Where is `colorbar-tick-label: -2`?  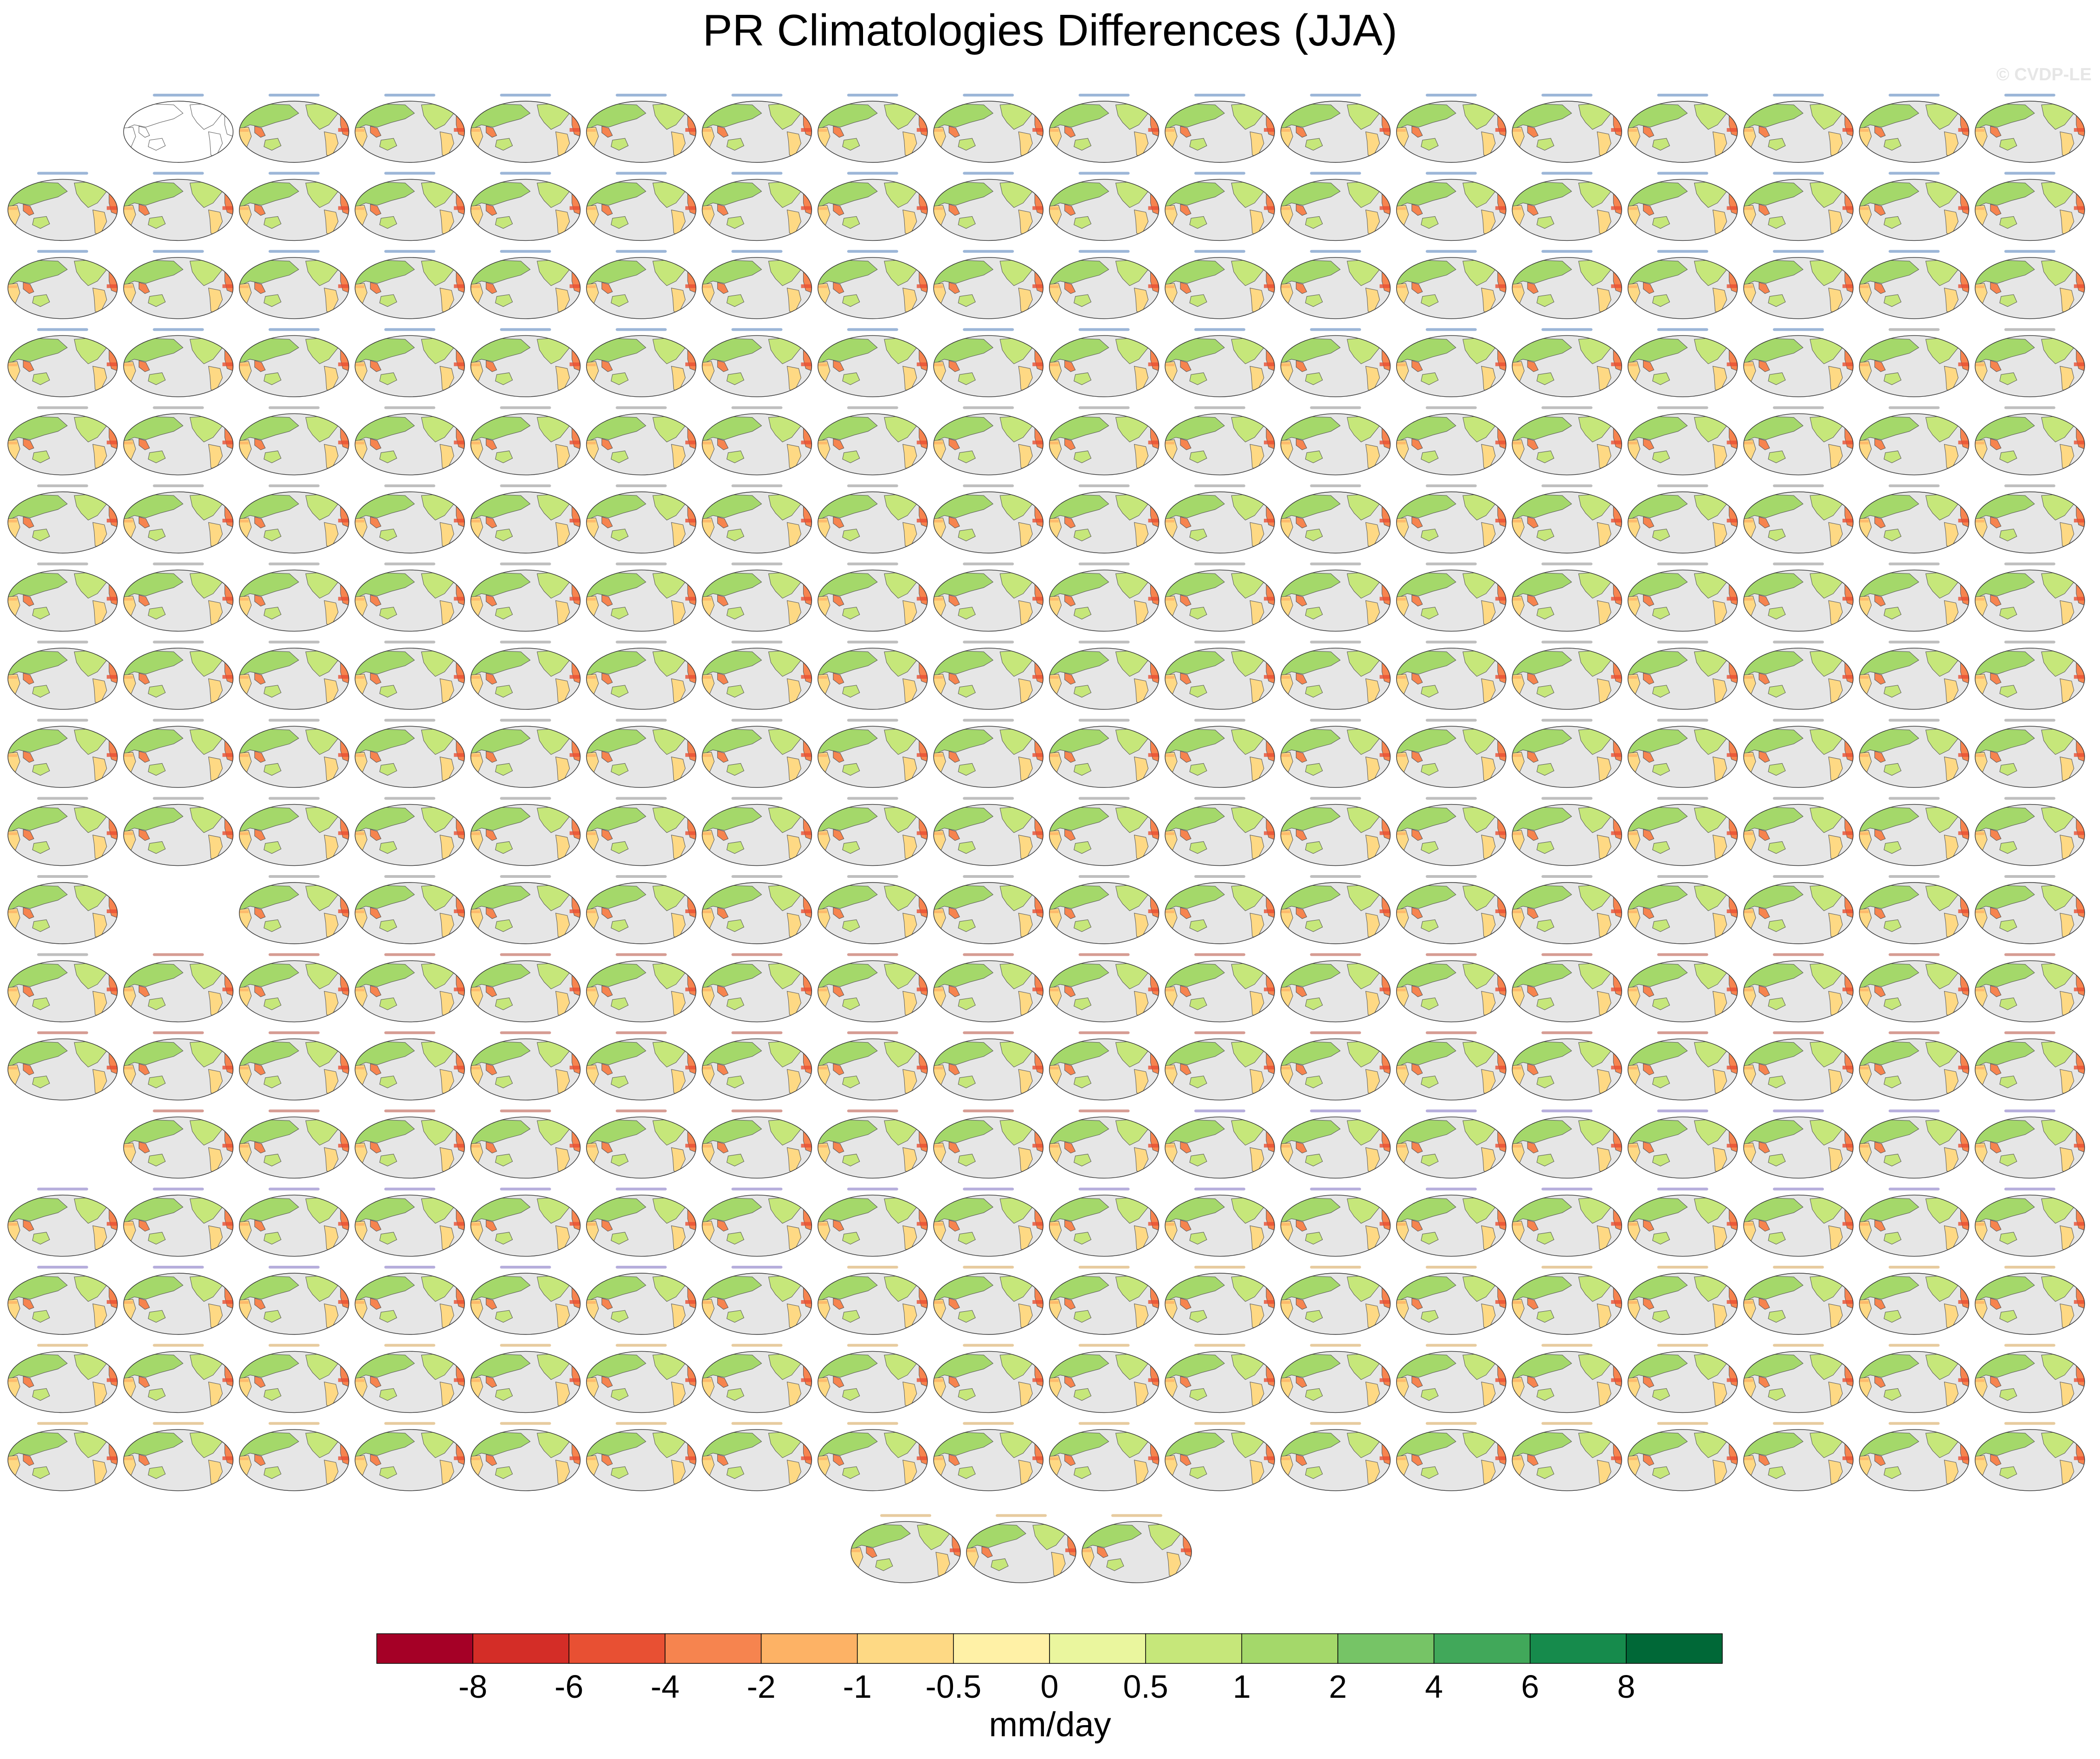 colorbar-tick-label: -2 is located at coordinates (762, 1687).